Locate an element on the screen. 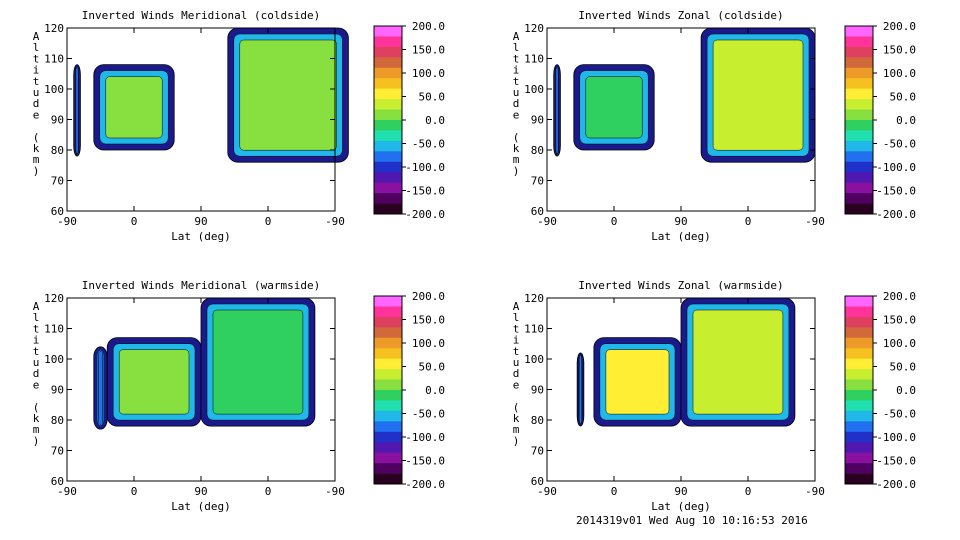 Image resolution: width=960 pixels, height=540 pixels. y-tick-label: 100 is located at coordinates (534, 89).